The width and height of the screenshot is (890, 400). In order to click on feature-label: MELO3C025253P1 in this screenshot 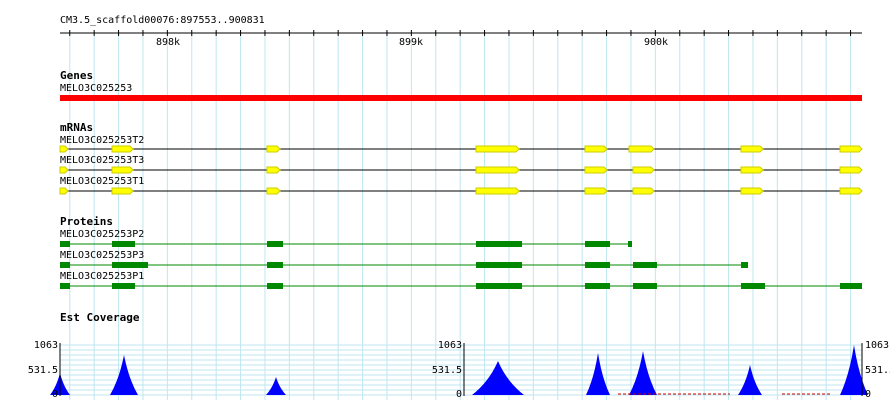, I will do `click(102, 276)`.